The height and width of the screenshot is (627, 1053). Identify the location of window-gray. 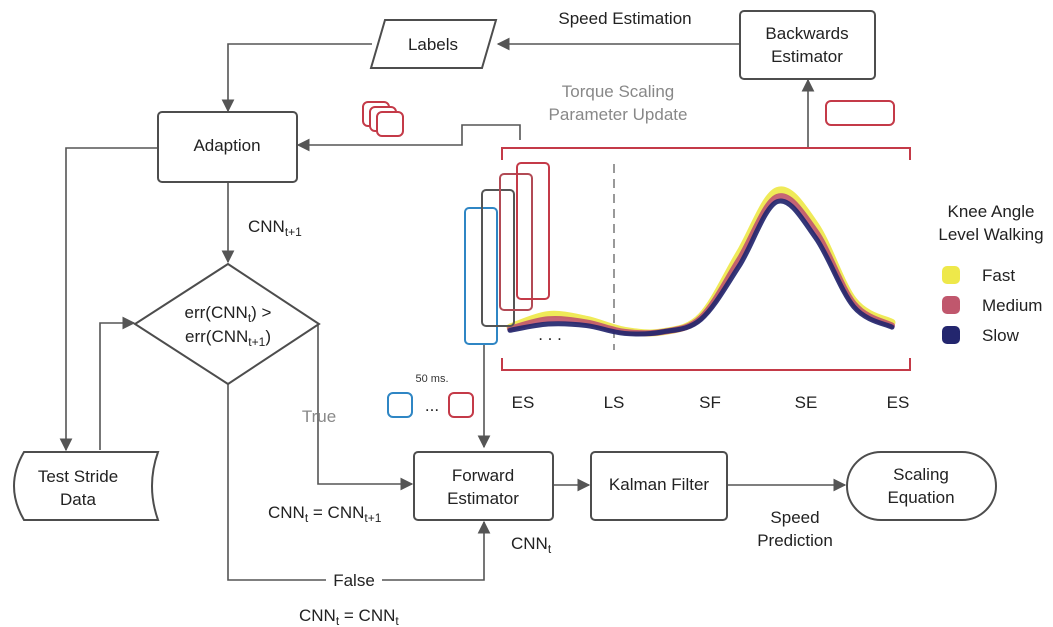
(498, 258).